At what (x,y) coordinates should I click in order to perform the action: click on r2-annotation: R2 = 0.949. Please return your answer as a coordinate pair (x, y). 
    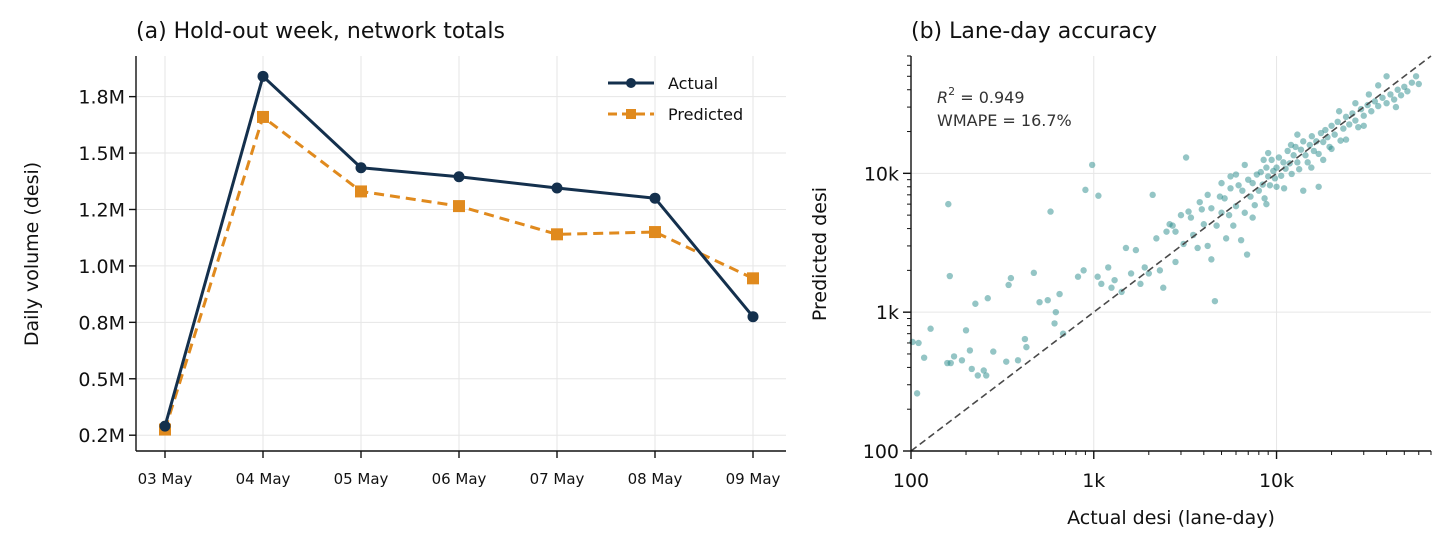
    Looking at the image, I should click on (981, 96).